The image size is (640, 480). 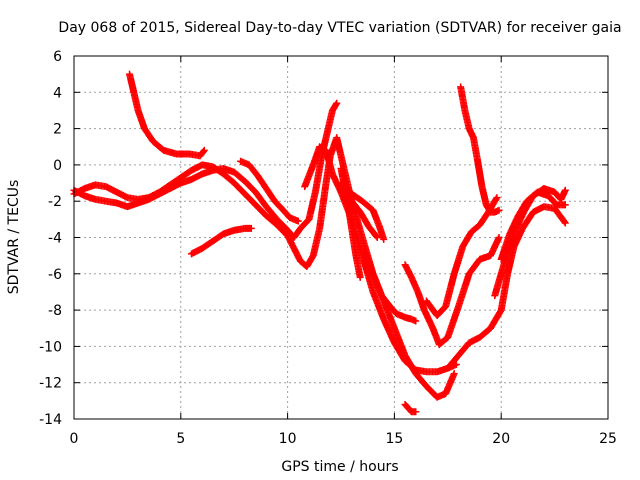 I want to click on x-tick-label: 5, so click(x=180, y=439).